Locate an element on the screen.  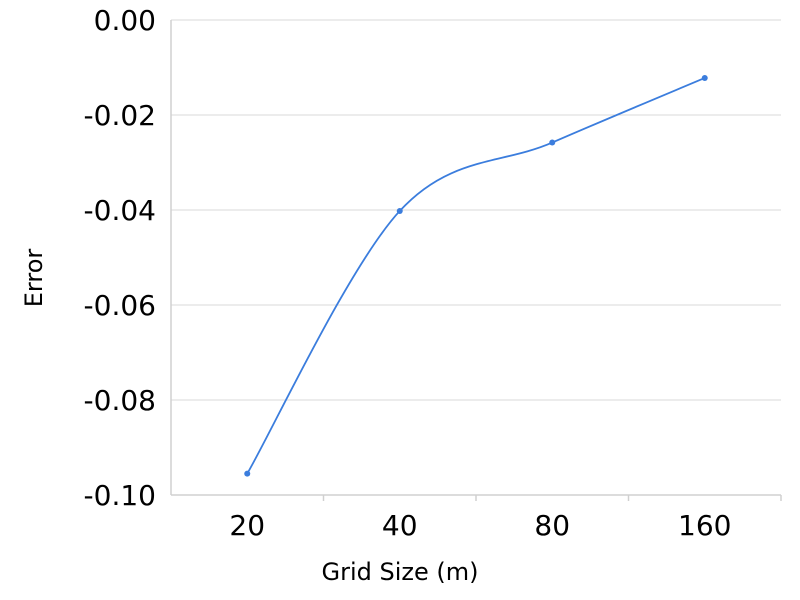
y-tick-label: -0.02 is located at coordinates (120, 115).